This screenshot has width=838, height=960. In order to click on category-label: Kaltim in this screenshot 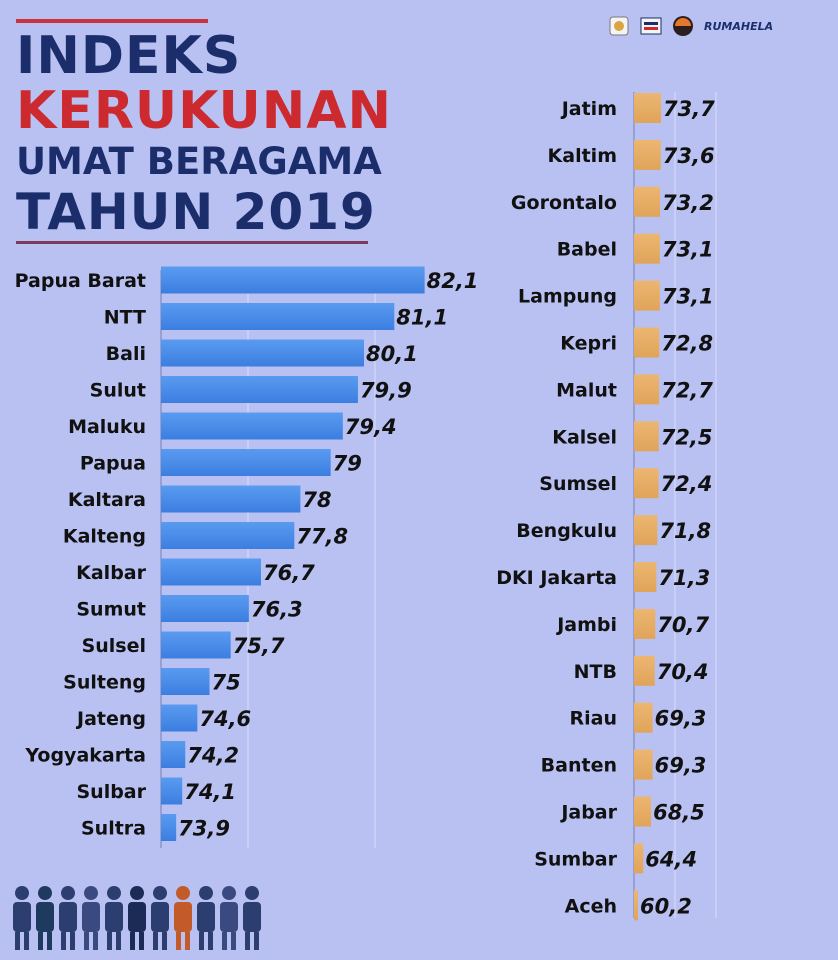, I will do `click(582, 156)`.